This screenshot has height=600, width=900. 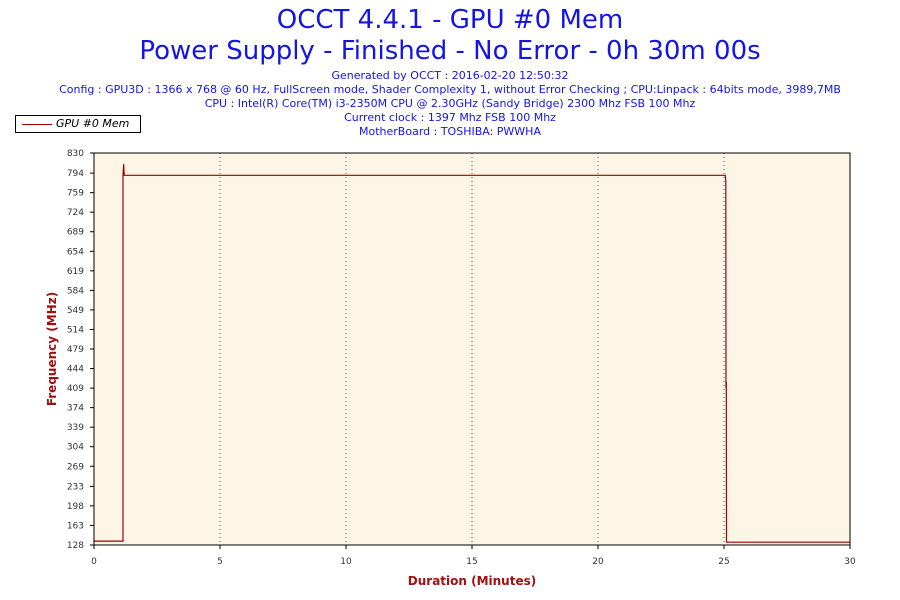 What do you see at coordinates (75, 487) in the screenshot?
I see `y-tick-label: 233` at bounding box center [75, 487].